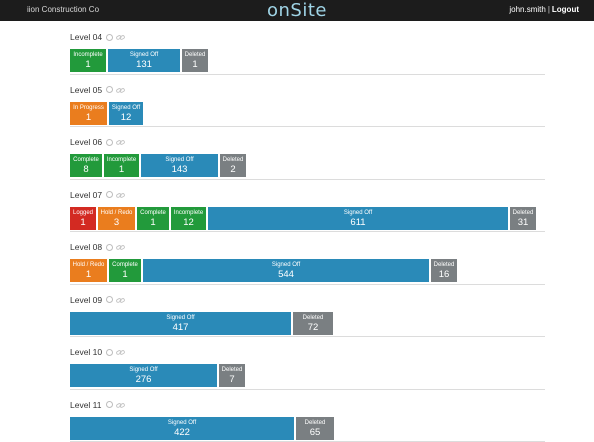 The height and width of the screenshot is (442, 594). I want to click on level-header: Level 07, so click(97, 192).